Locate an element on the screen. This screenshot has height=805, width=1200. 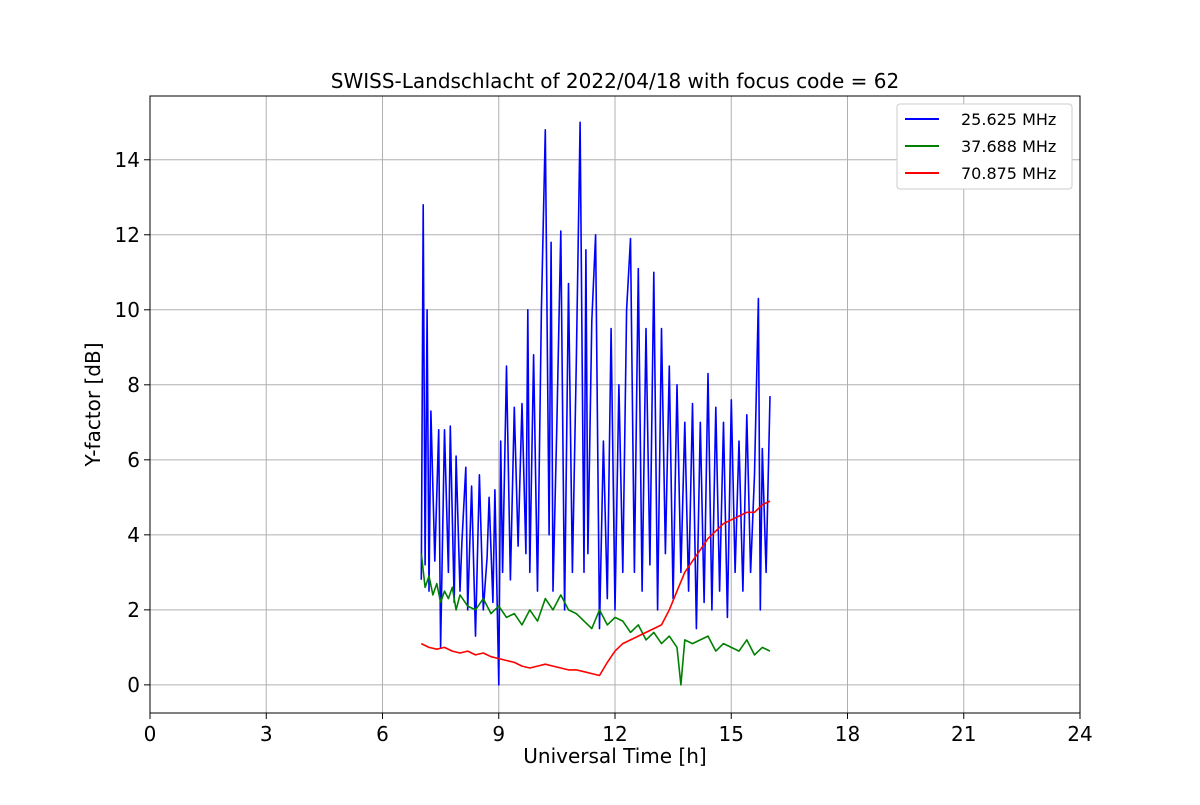
x-tick-label: 3 is located at coordinates (266, 734).